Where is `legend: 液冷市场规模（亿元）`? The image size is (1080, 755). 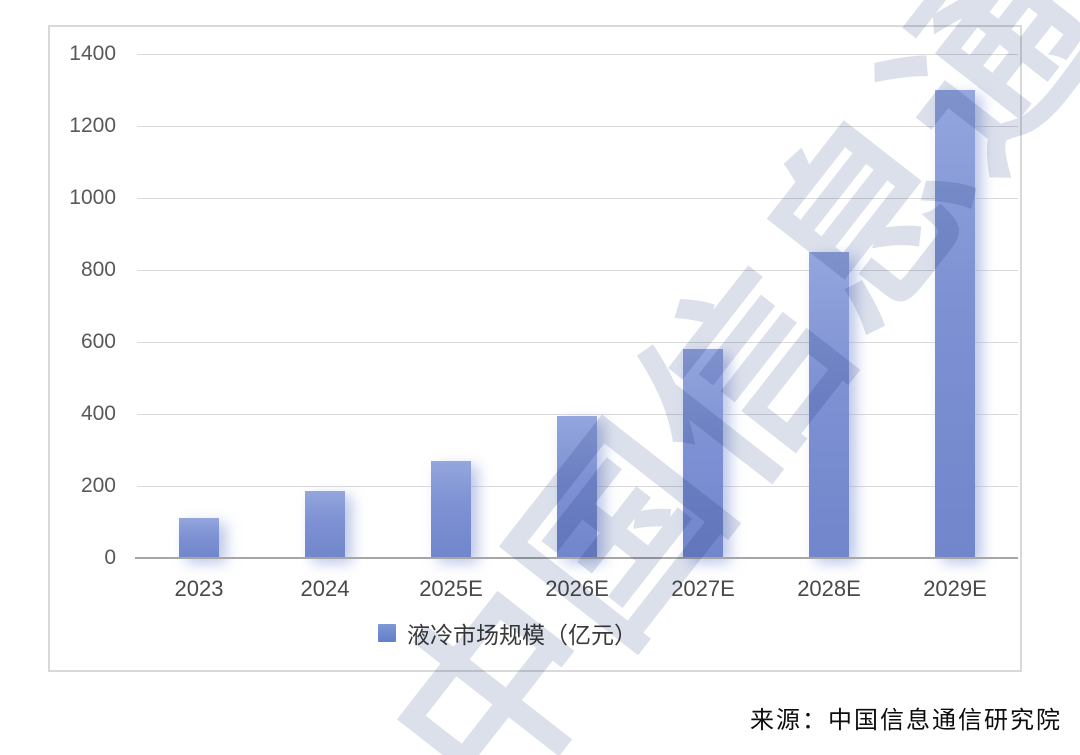
legend: 液冷市场规模（亿元） is located at coordinates (507, 633).